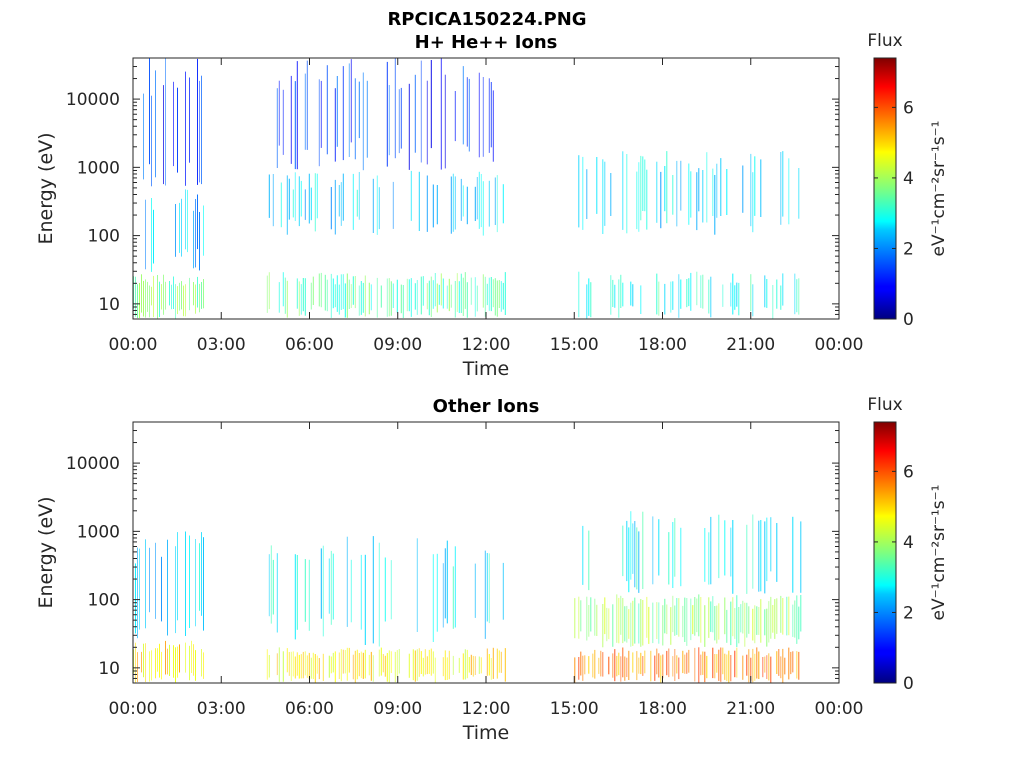 The height and width of the screenshot is (768, 1024). I want to click on colorbar-unit-label: eV⁻¹cm⁻²sr⁻¹s⁻¹, so click(939, 553).